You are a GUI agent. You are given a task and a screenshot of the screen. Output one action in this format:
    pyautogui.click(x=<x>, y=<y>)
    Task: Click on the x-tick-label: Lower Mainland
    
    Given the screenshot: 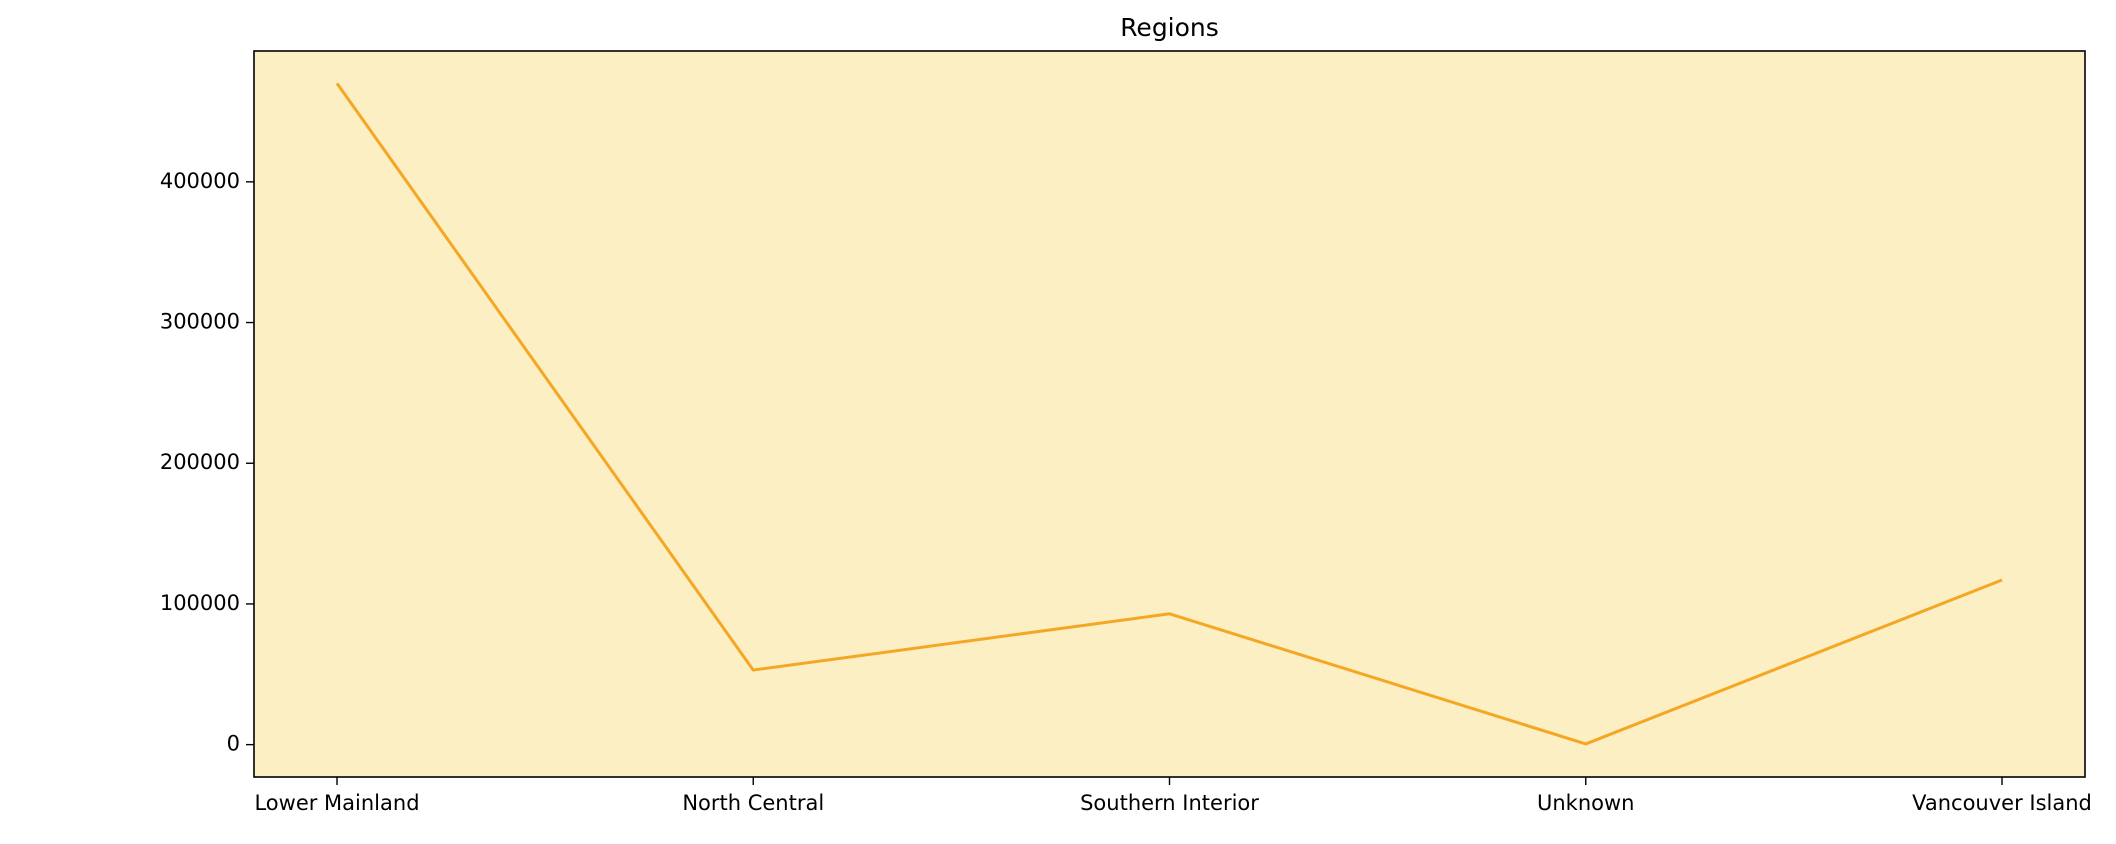 What is the action you would take?
    pyautogui.click(x=336, y=803)
    